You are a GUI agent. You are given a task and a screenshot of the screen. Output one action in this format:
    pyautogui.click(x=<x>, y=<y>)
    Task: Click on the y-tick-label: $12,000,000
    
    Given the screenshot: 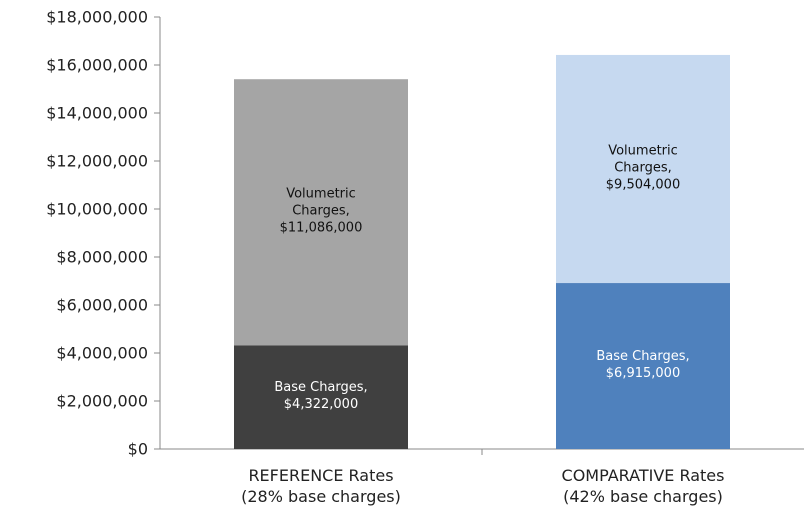 What is the action you would take?
    pyautogui.click(x=97, y=161)
    